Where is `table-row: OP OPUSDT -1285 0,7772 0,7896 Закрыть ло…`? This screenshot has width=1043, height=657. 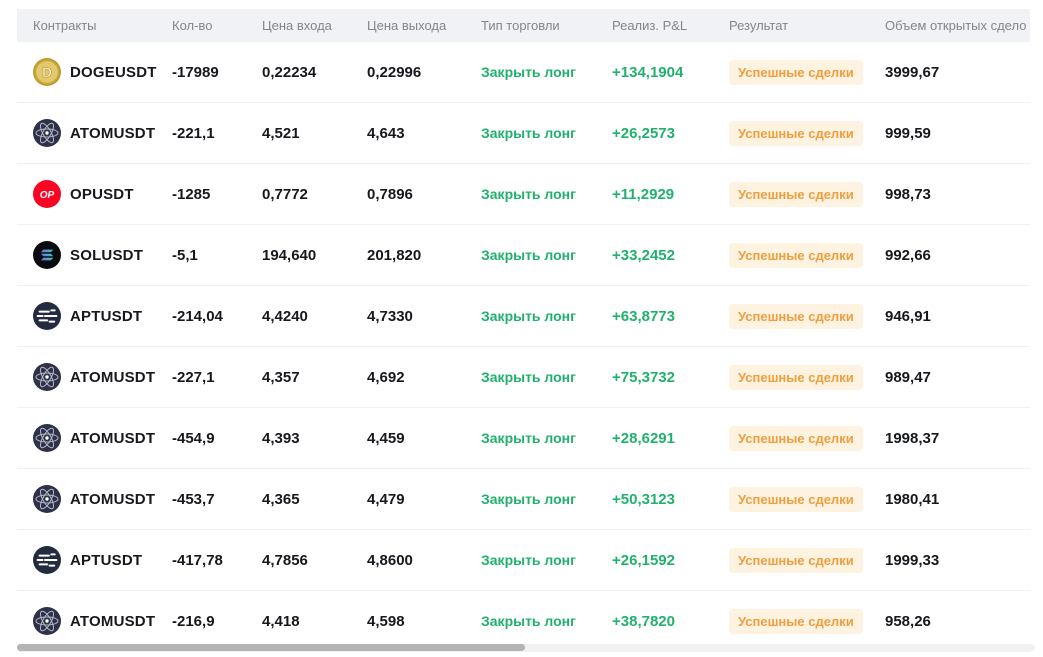 table-row: OP OPUSDT -1285 0,7772 0,7896 Закрыть ло… is located at coordinates (523, 194).